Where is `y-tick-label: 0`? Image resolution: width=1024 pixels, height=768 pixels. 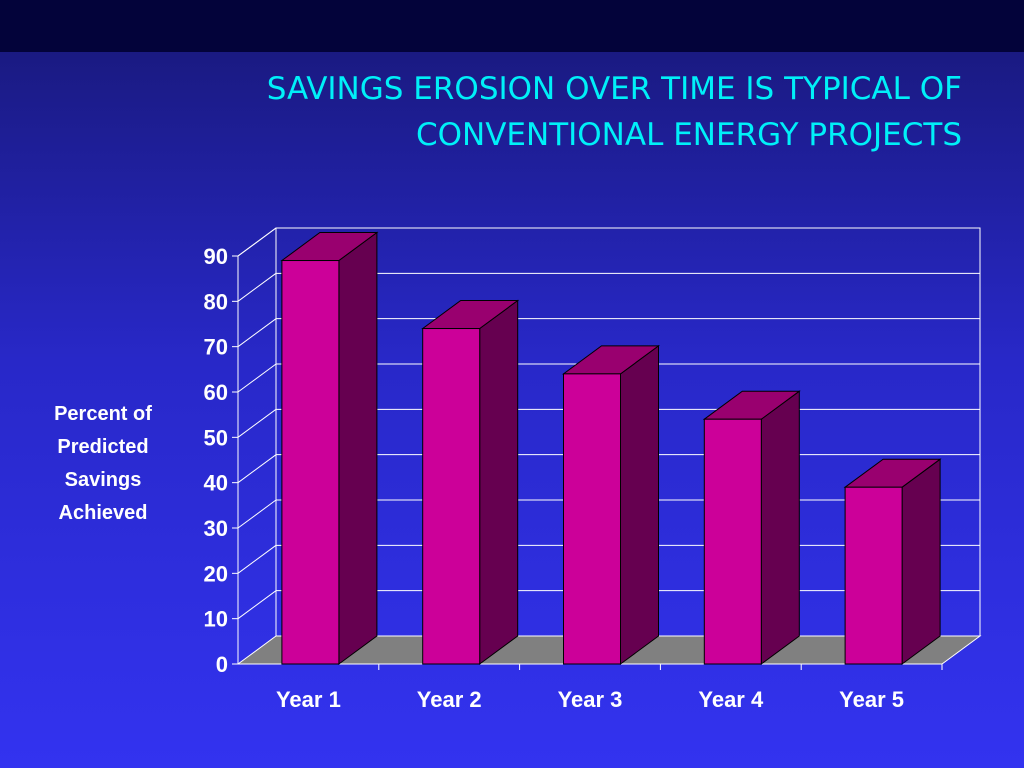
y-tick-label: 0 is located at coordinates (222, 664).